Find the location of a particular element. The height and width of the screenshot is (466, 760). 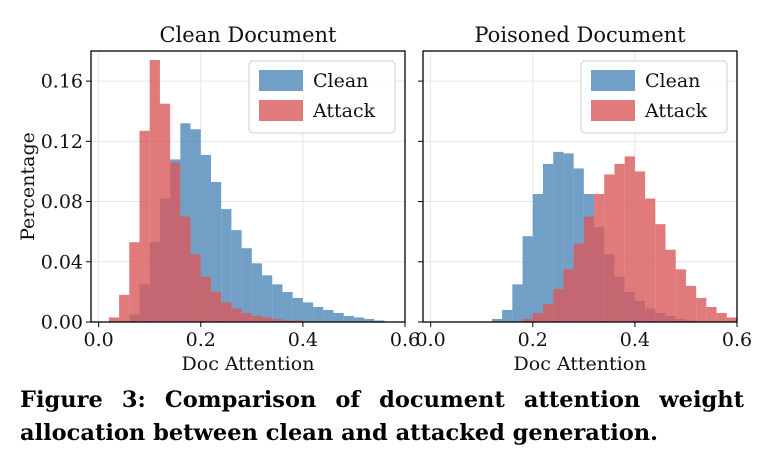

chart-title: Clean Document is located at coordinates (248, 35).